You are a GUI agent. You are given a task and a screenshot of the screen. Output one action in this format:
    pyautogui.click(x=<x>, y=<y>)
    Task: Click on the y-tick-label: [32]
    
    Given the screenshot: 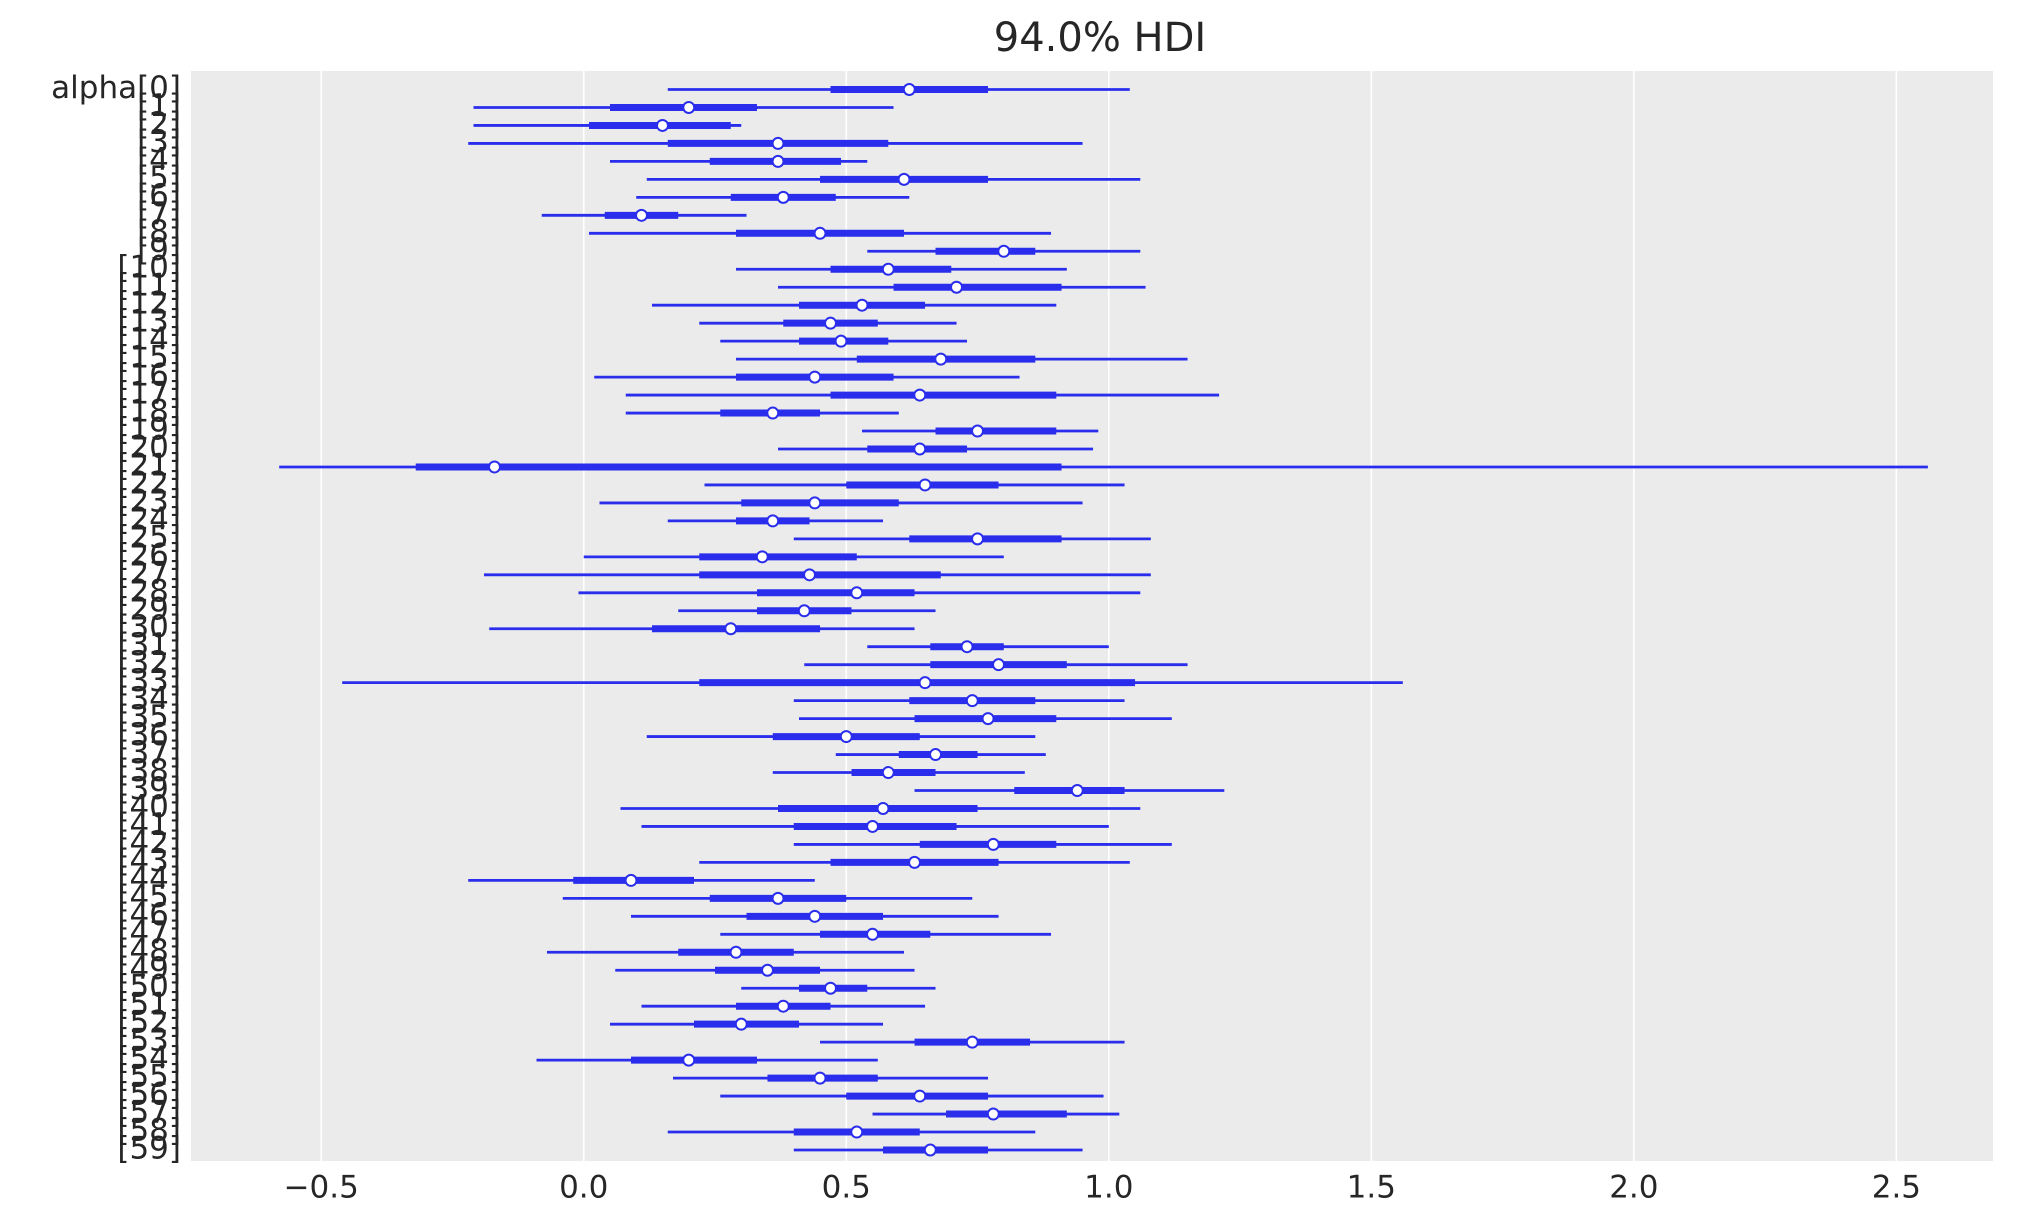 What is the action you would take?
    pyautogui.click(x=149, y=663)
    